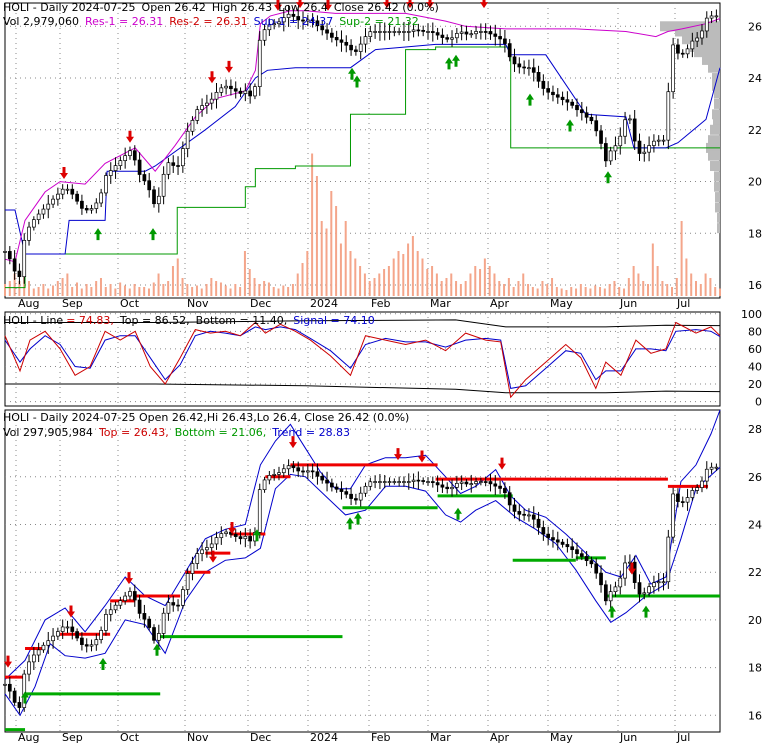 This screenshot has width=780, height=745. I want to click on x-tick-label: Jul, so click(683, 737).